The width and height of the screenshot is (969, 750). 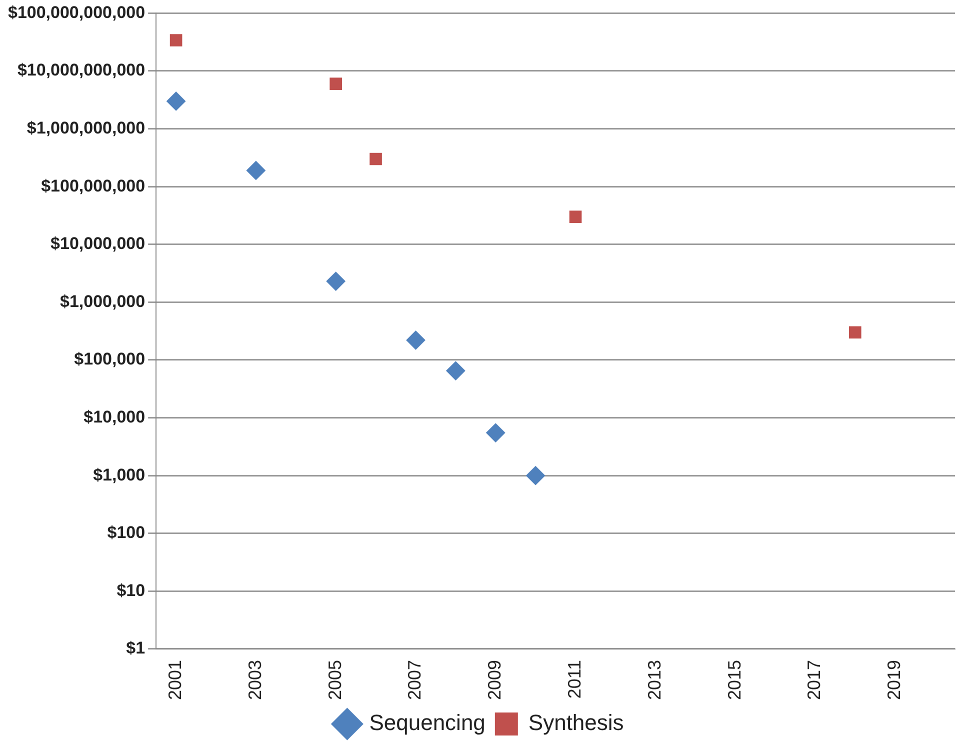 I want to click on y-tick-label: $1,000,000, so click(x=103, y=301).